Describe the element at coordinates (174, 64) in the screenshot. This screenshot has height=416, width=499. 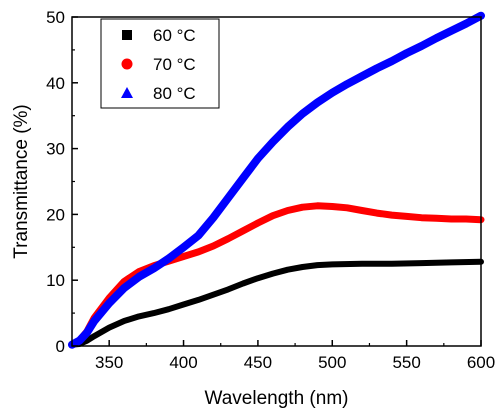
I see `legend-label-2: 70 °C` at that location.